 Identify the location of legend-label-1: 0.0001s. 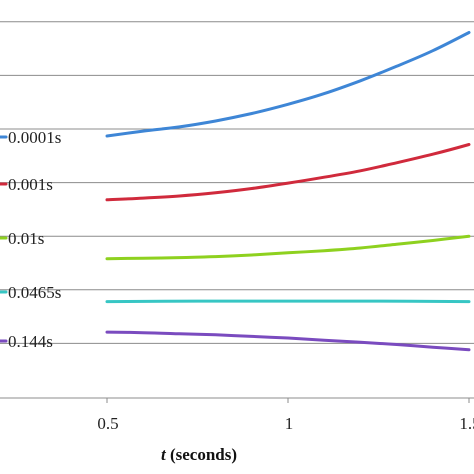
(34, 137).